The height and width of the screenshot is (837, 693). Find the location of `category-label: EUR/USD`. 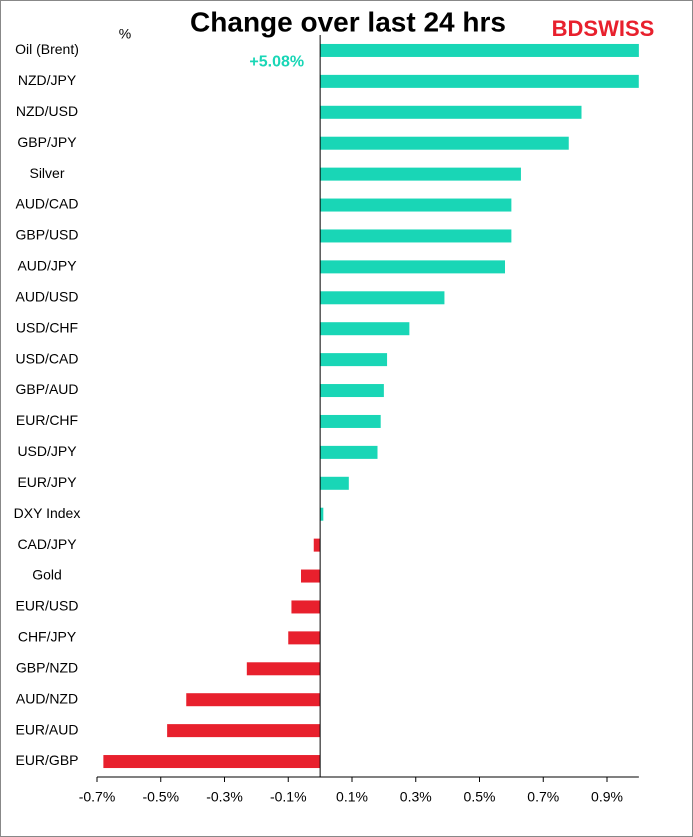

category-label: EUR/USD is located at coordinates (46, 606).